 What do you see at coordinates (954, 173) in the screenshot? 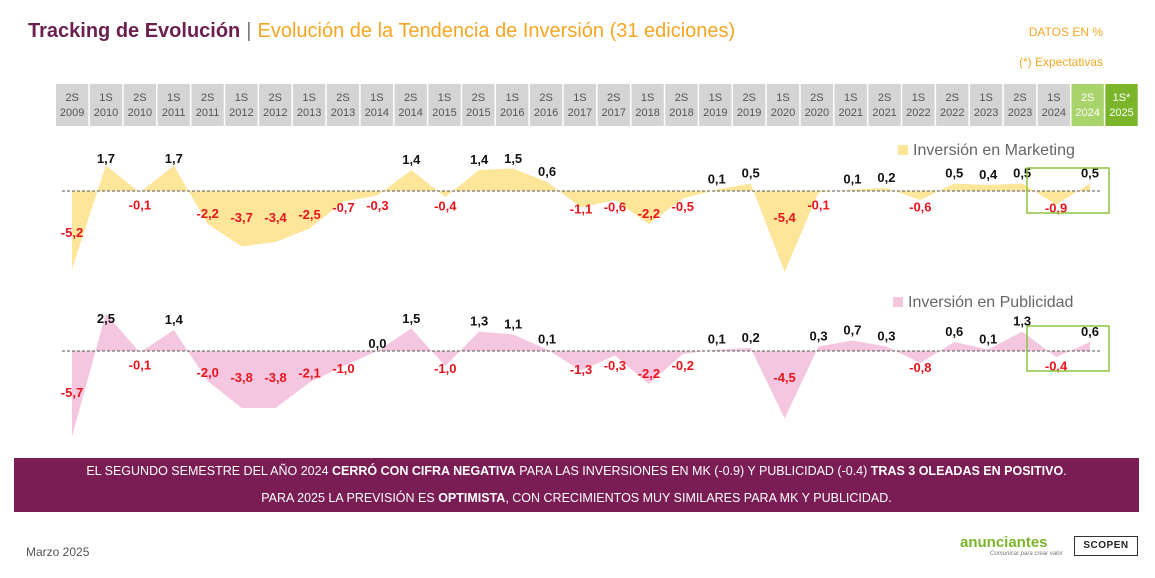
I see `data-label: 0,5` at bounding box center [954, 173].